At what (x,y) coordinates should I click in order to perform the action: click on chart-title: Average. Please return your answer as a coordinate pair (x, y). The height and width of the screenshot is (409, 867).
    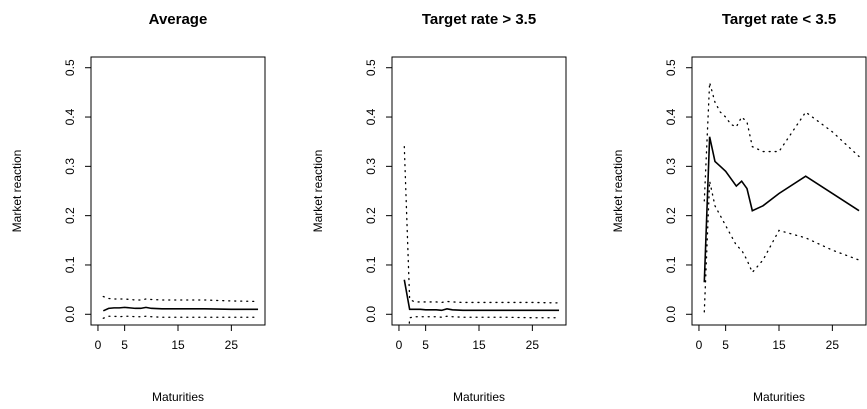
    Looking at the image, I should click on (178, 19).